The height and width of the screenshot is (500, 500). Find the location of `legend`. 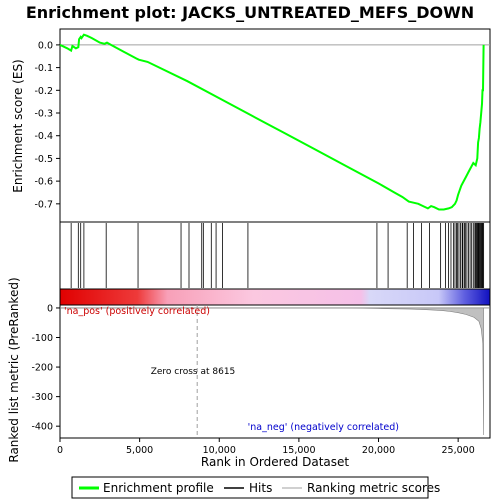

legend is located at coordinates (250, 487).